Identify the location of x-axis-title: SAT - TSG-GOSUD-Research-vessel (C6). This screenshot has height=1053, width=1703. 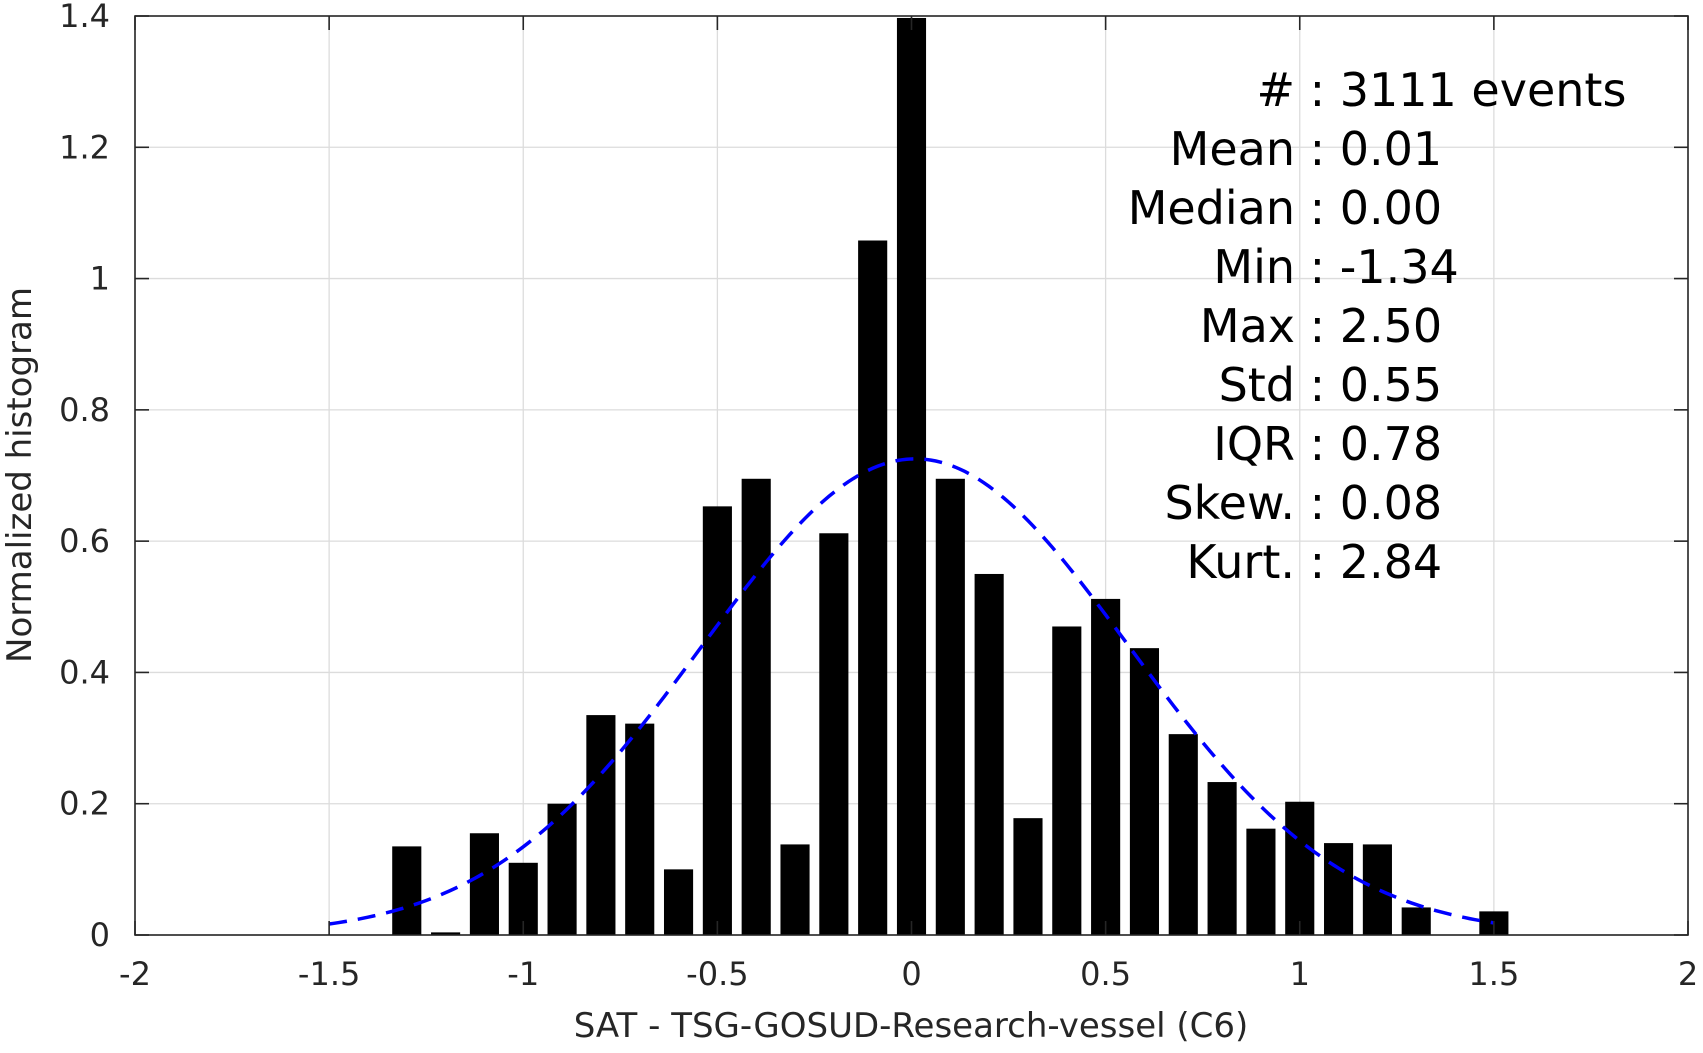
(911, 1026).